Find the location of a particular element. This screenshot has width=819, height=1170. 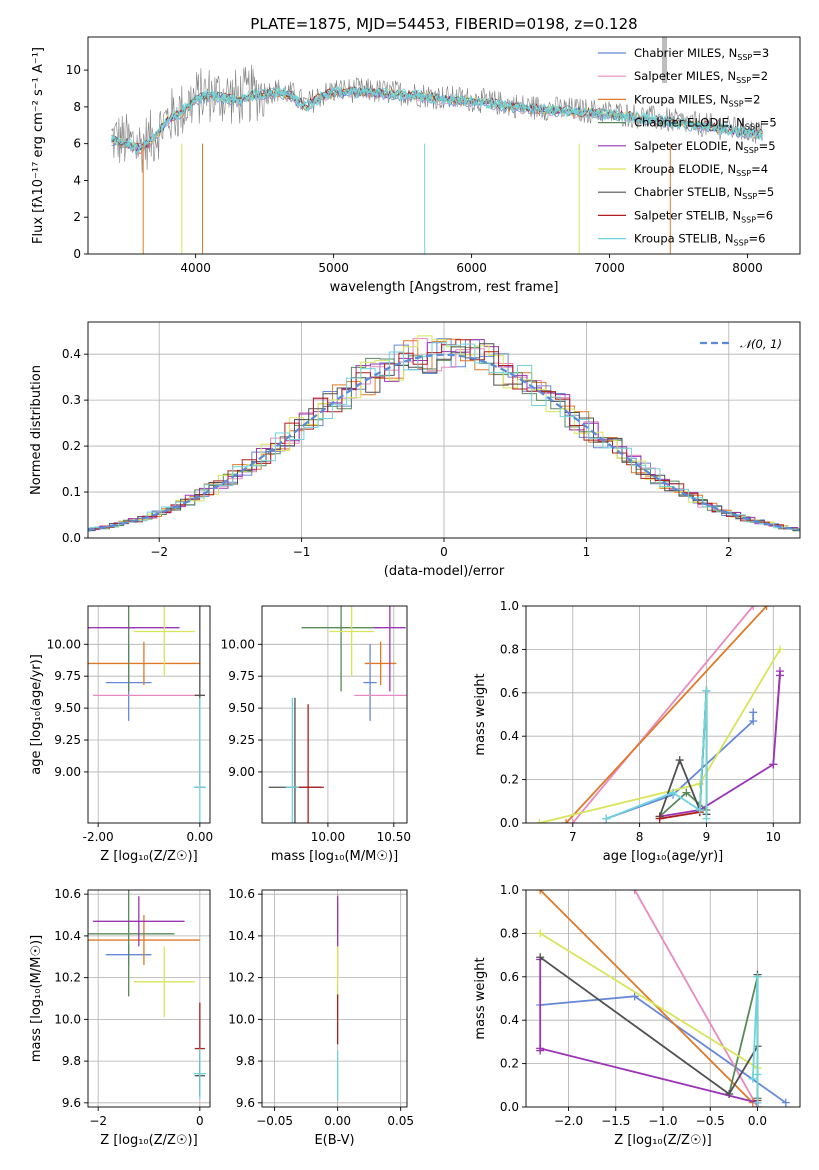

x-tick-label: −2 is located at coordinates (159, 552).